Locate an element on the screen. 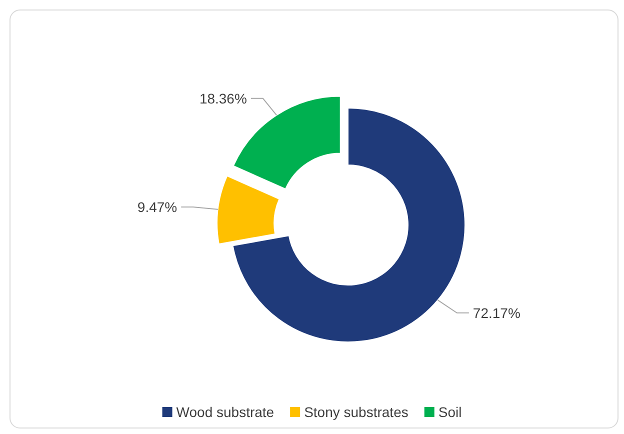 The width and height of the screenshot is (624, 434). data-label: 18.36% is located at coordinates (223, 98).